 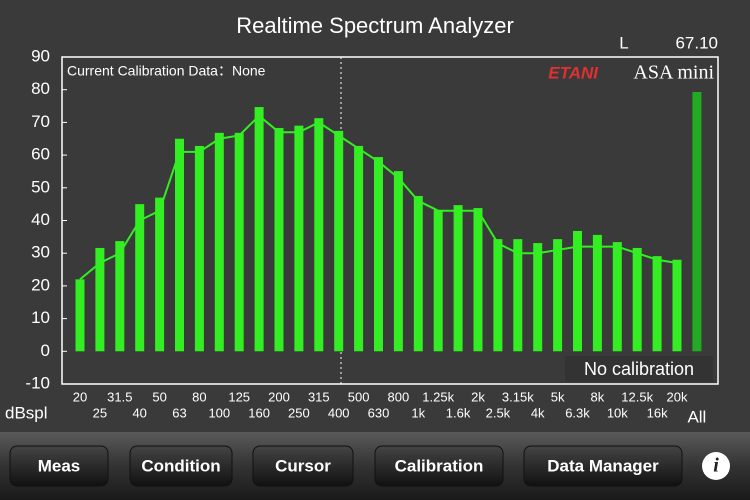 What do you see at coordinates (45, 350) in the screenshot?
I see `y-tick-label: 0` at bounding box center [45, 350].